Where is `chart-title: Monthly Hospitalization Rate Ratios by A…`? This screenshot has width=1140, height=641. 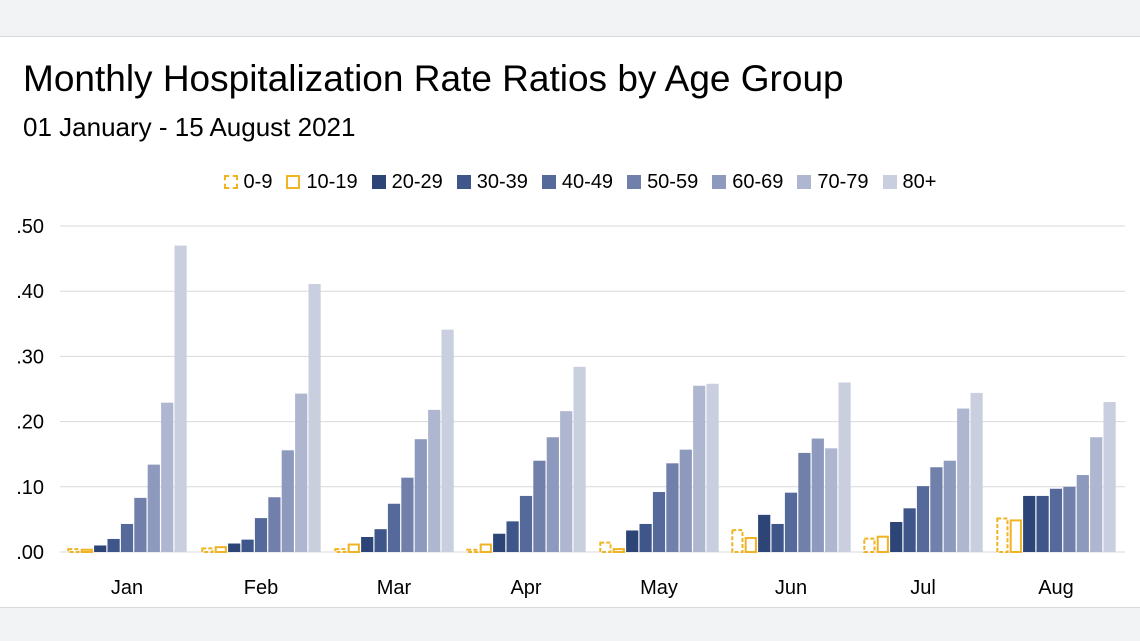
chart-title: Monthly Hospitalization Rate Ratios by A… is located at coordinates (433, 78).